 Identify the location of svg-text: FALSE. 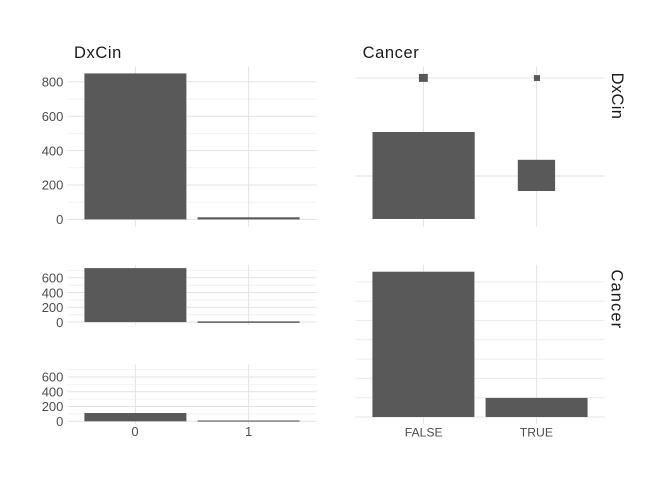
(424, 432).